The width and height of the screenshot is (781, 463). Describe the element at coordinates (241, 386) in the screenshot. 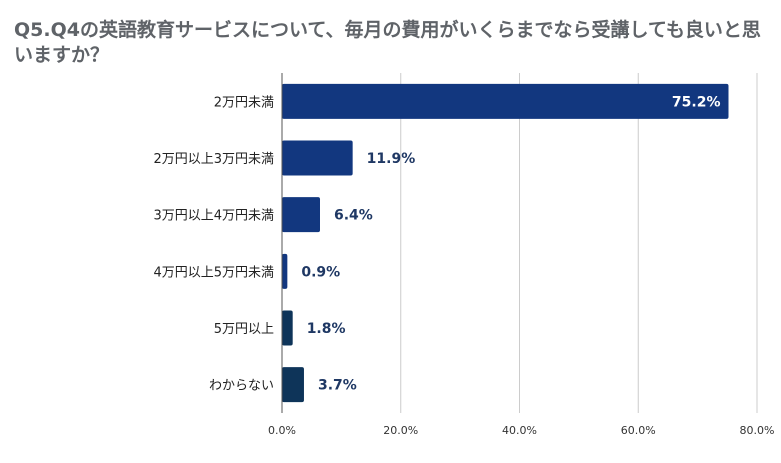

I see `category-label: わからない` at that location.